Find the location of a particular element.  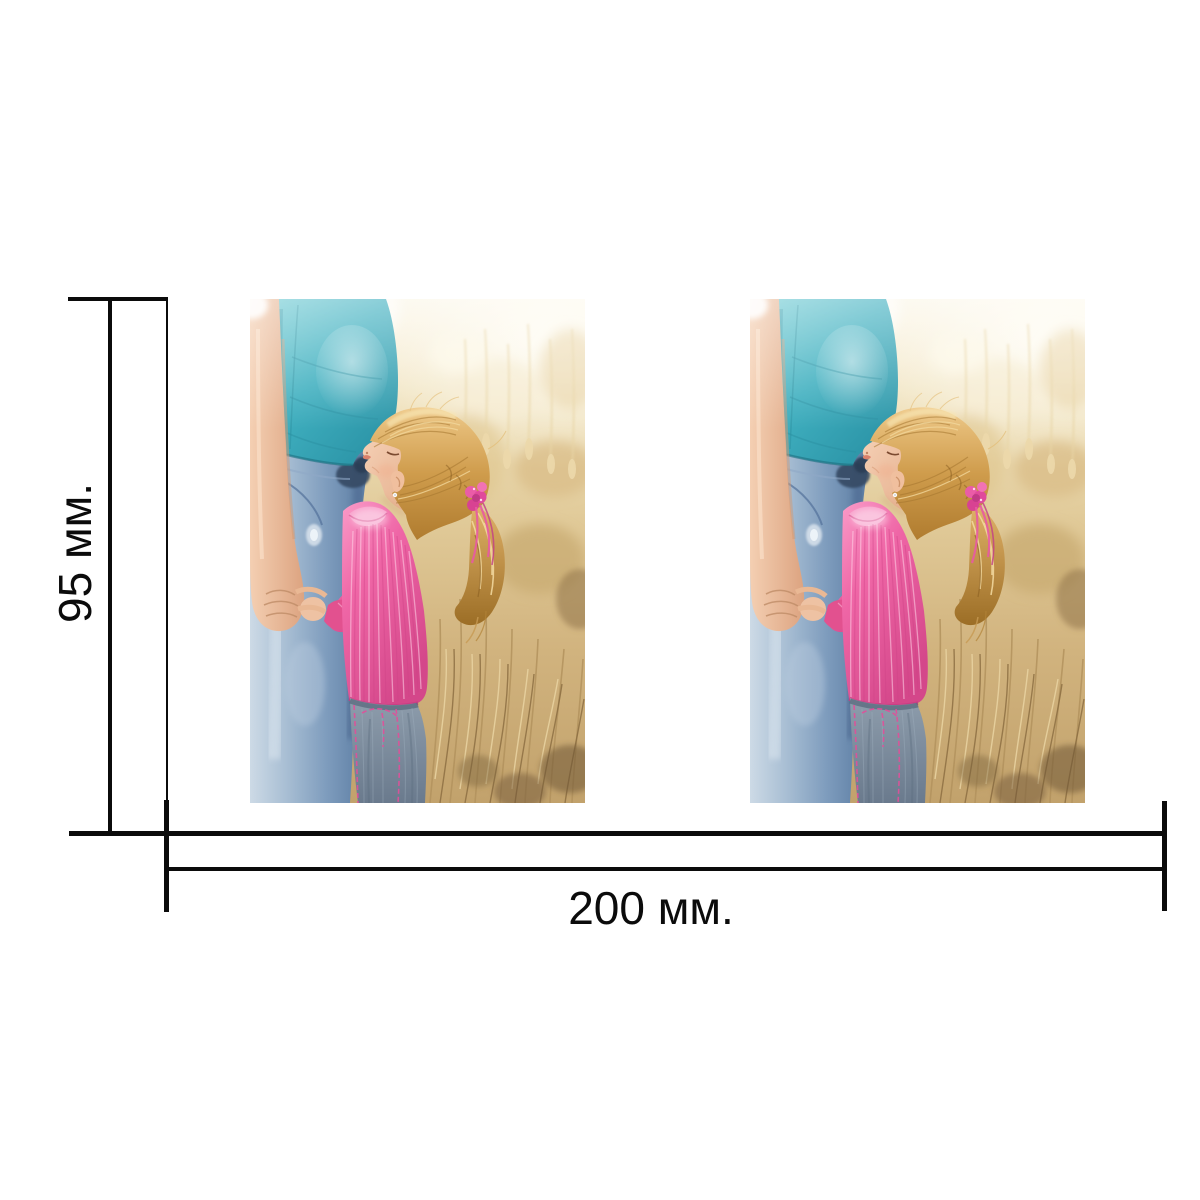

width-dimension-line is located at coordinates (666, 869).